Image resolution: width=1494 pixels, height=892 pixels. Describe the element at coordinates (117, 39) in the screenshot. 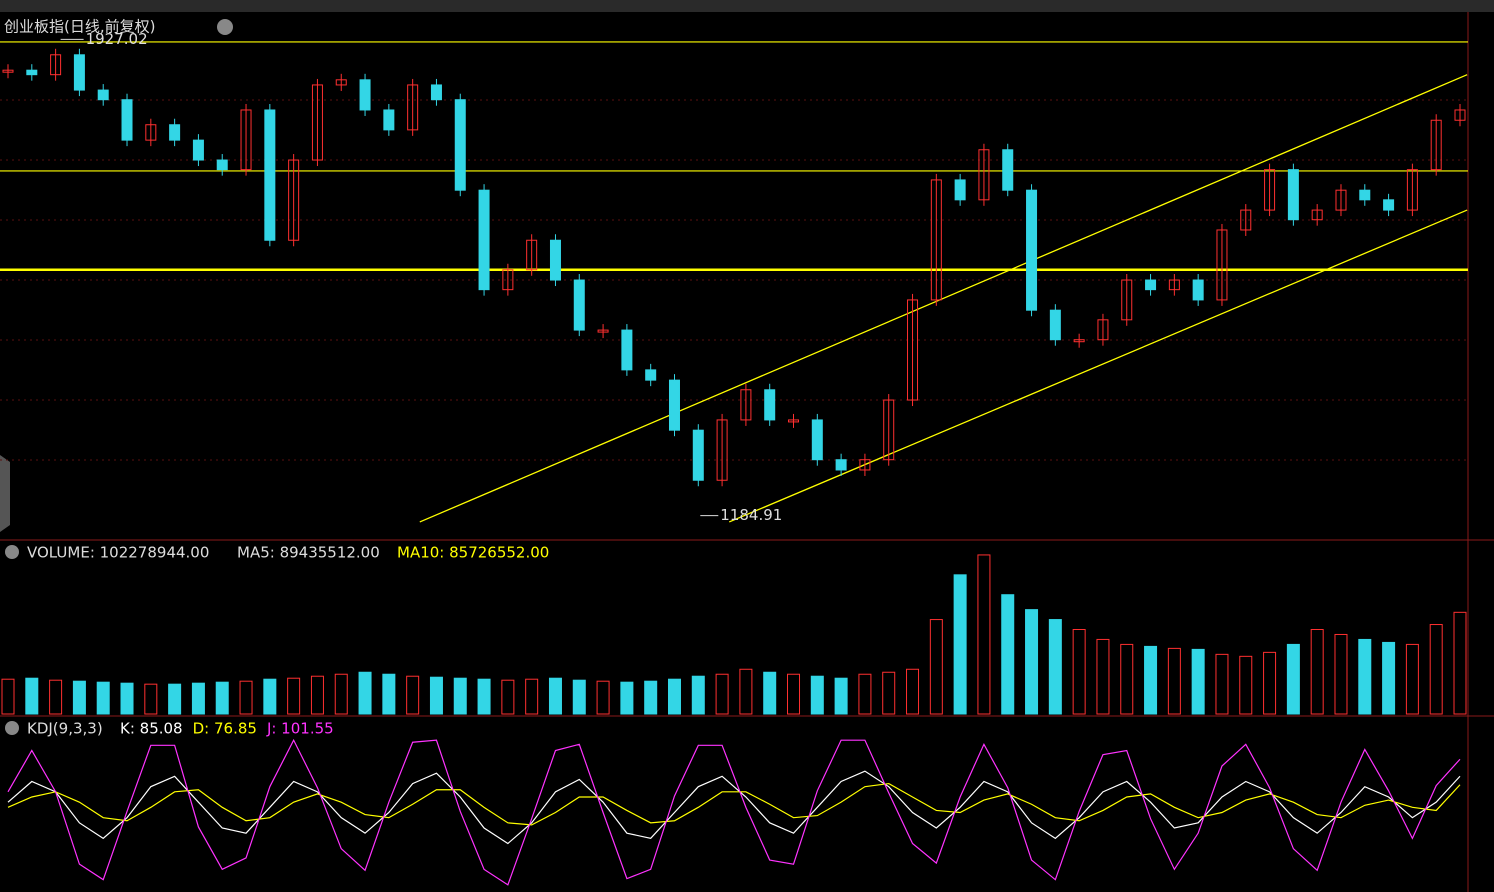

I see `high-label: 1927.02` at that location.